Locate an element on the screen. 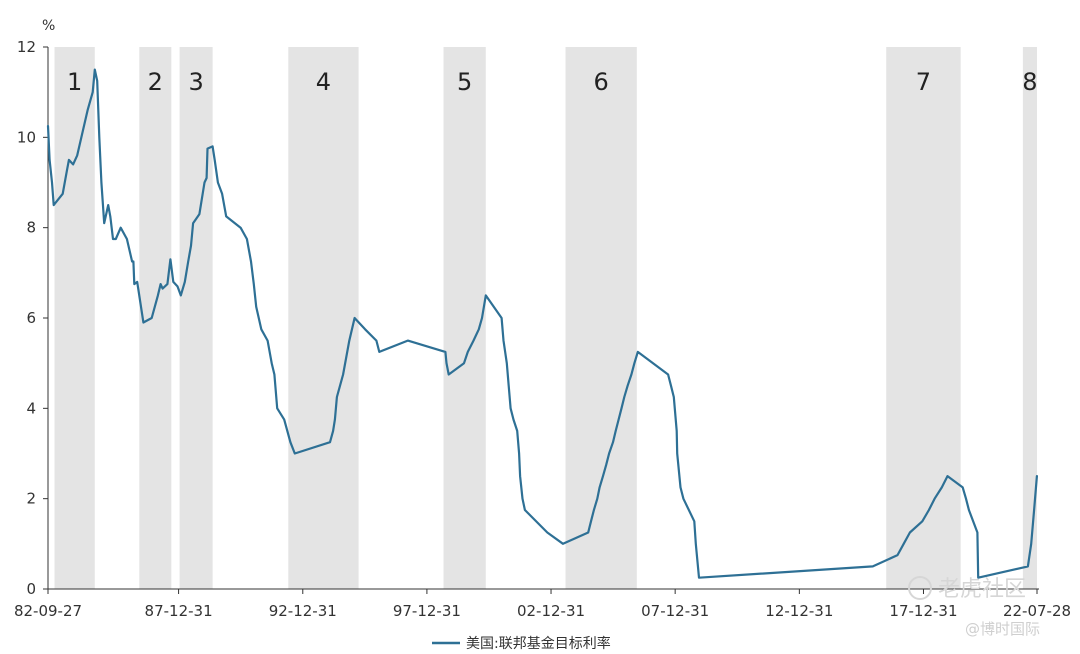 This screenshot has width=1080, height=654. shaded-period-label-1: 1 is located at coordinates (74, 82).